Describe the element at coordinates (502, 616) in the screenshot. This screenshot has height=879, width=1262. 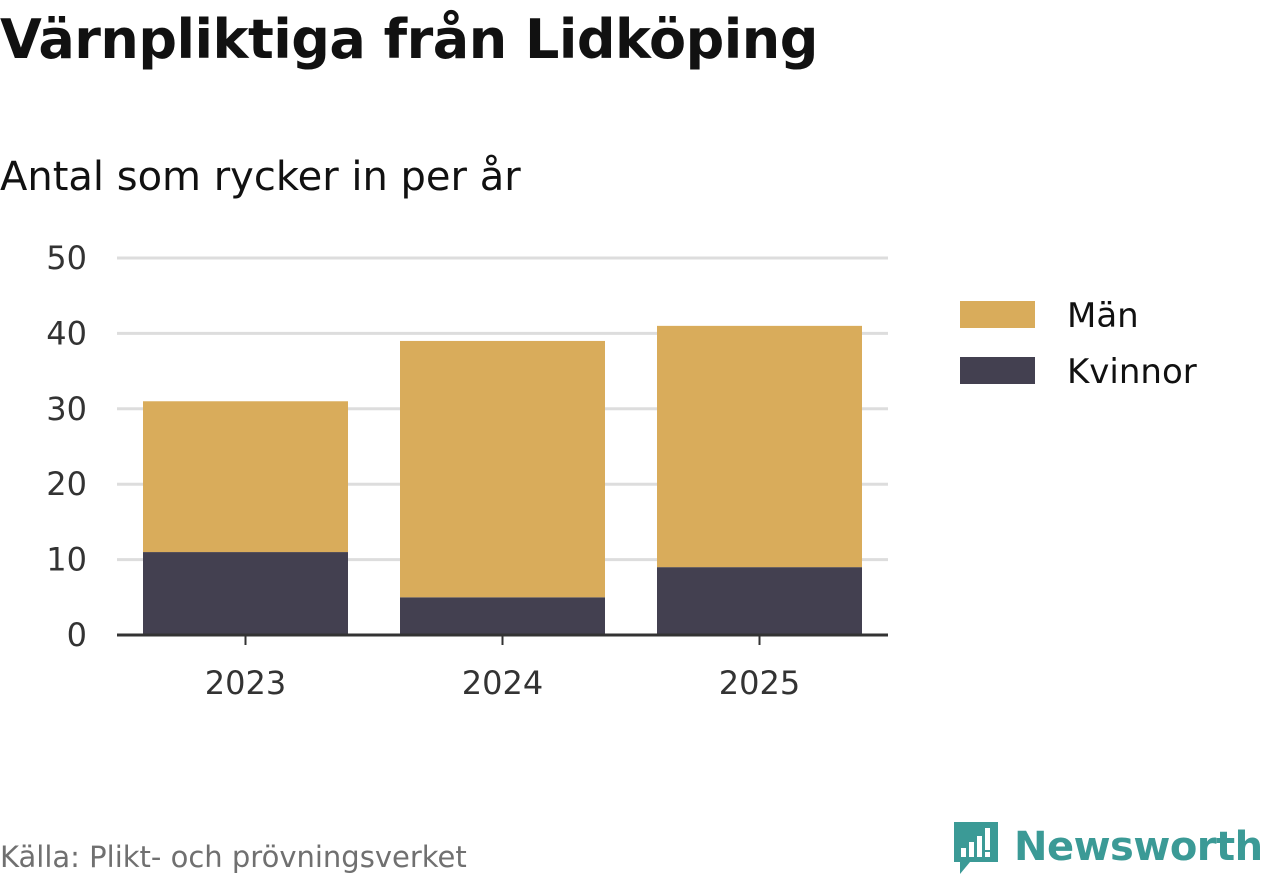
I see `bar-kvinnor-2024` at that location.